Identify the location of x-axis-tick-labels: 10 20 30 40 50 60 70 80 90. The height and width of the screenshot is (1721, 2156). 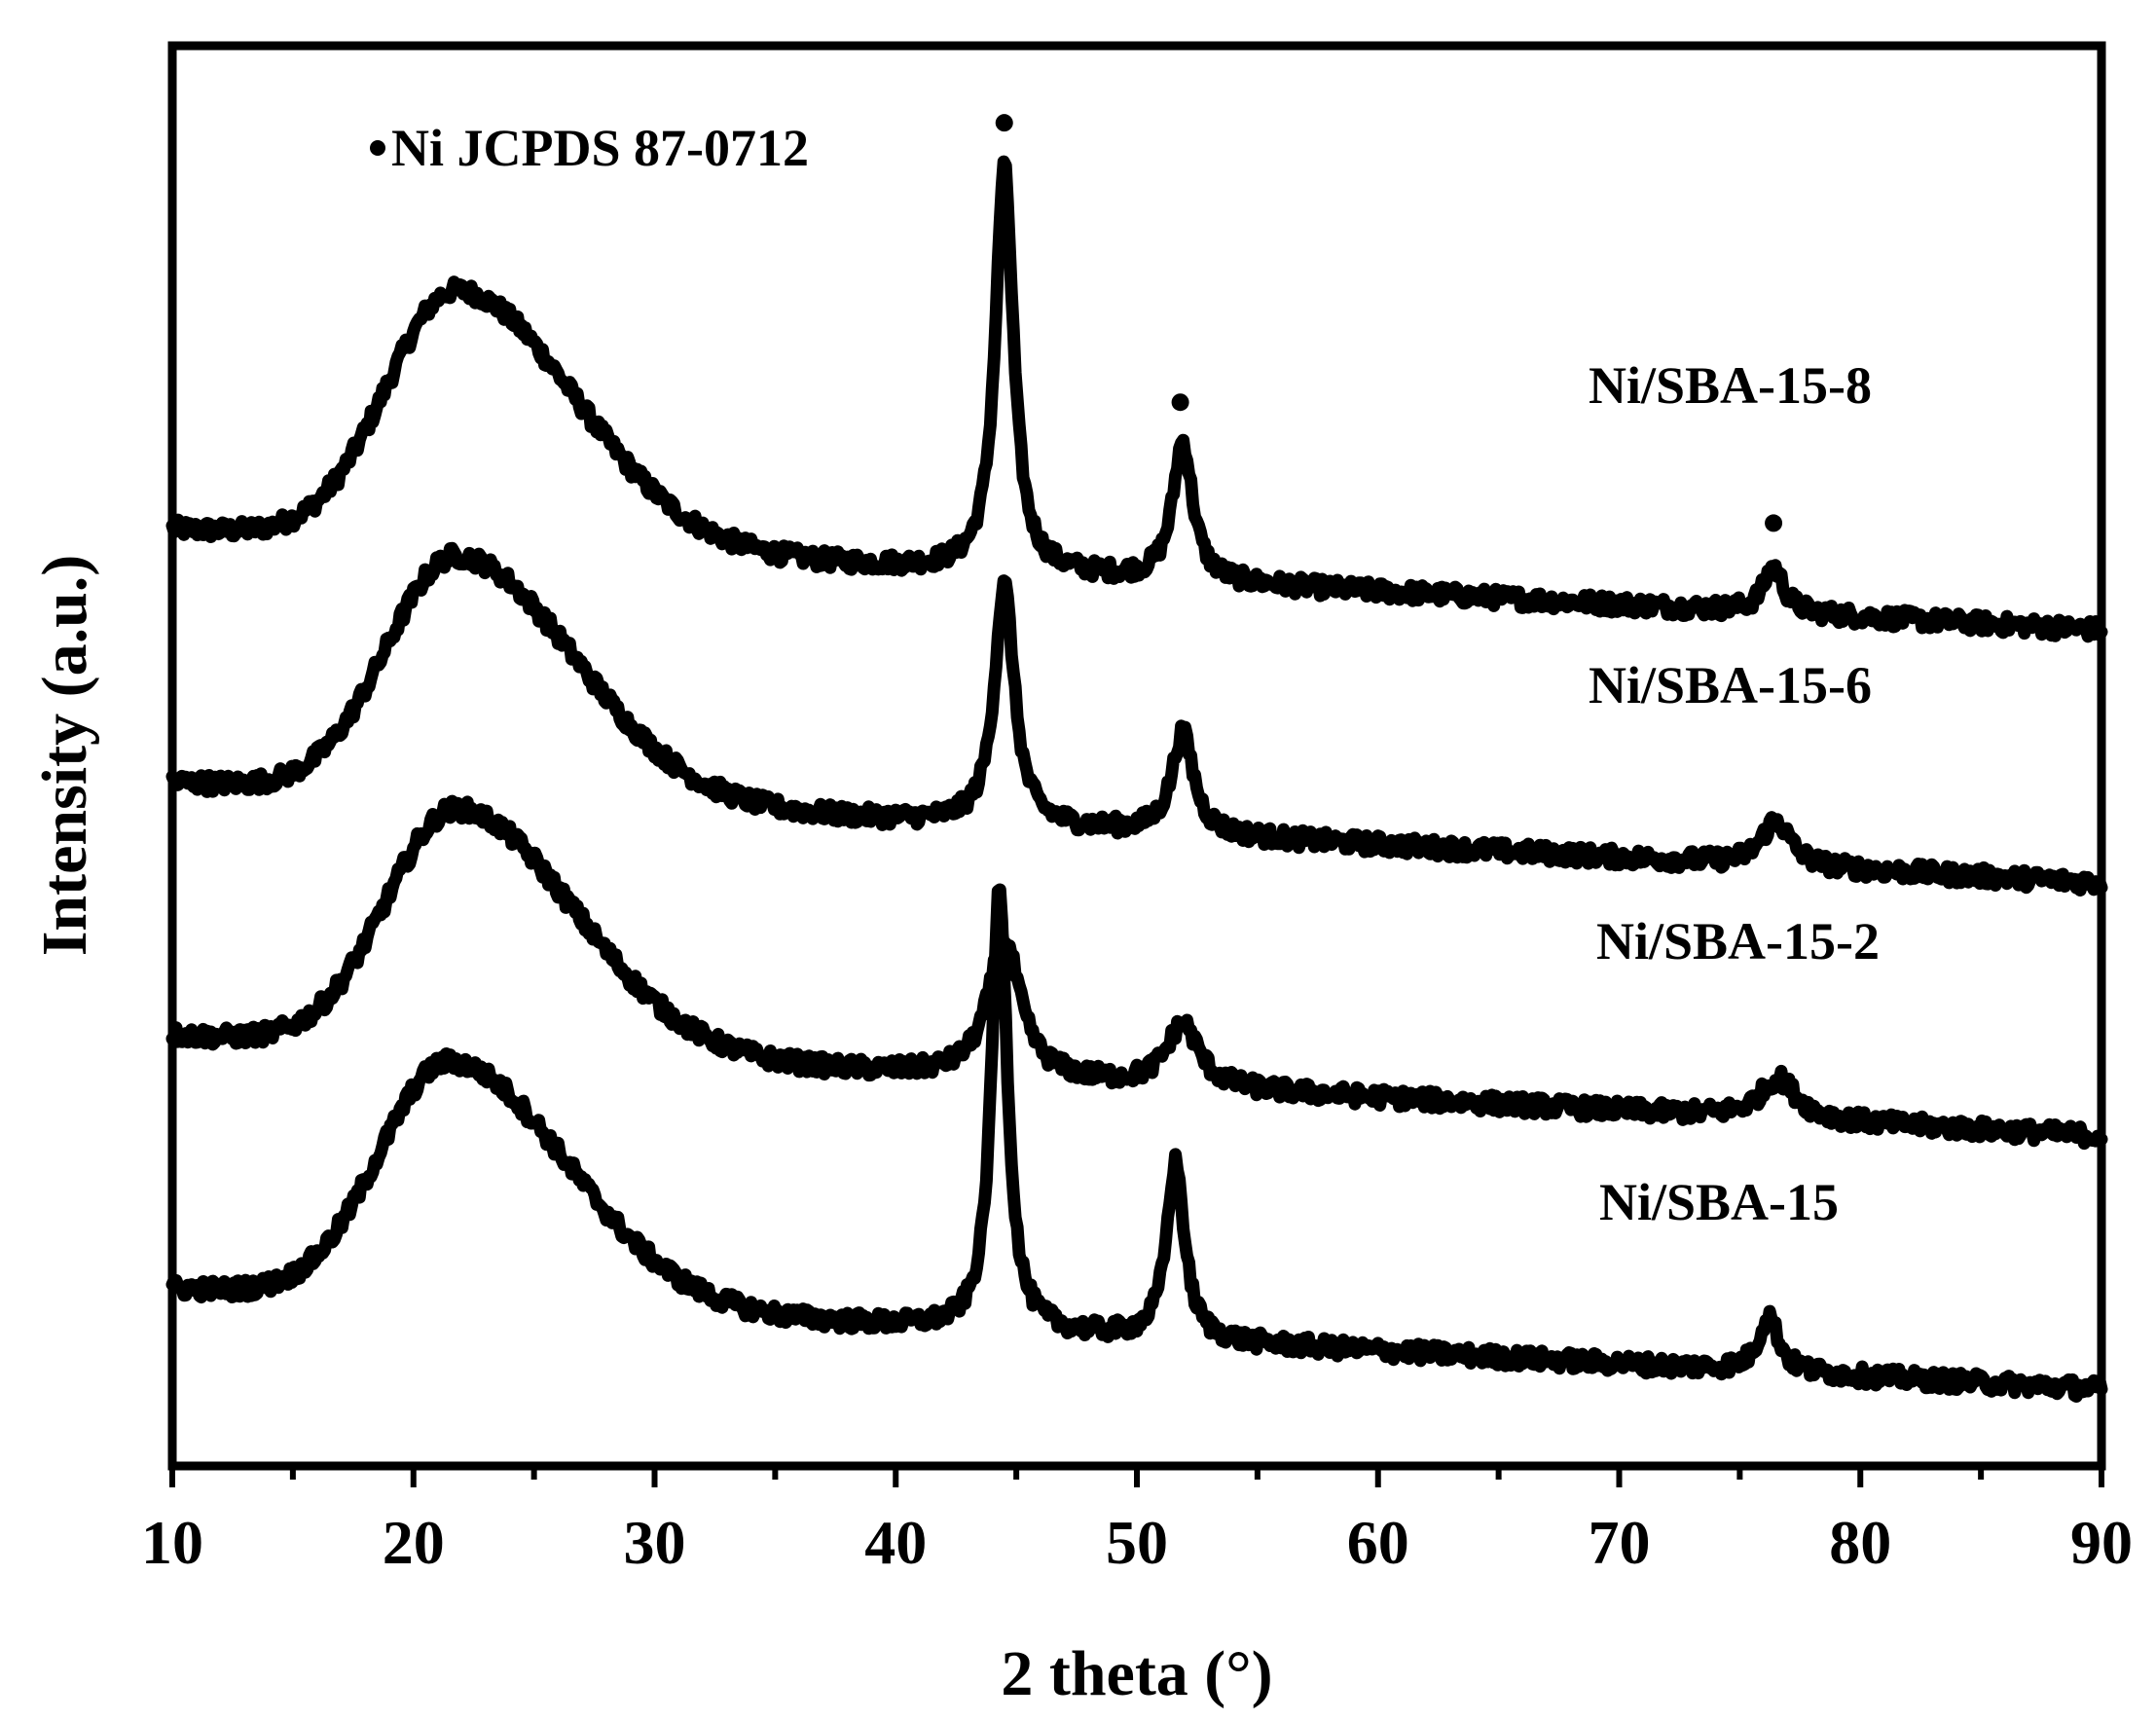
(1137, 1542).